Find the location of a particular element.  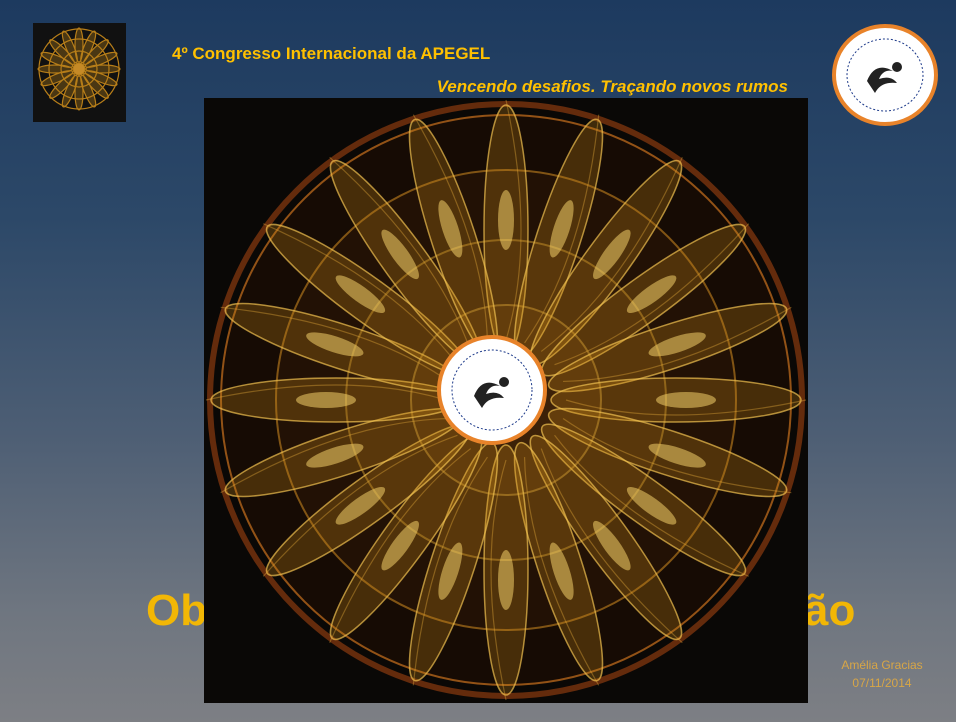

conference-subtitle: Vencendo desafios. Traçando novos rumos is located at coordinates (612, 86).